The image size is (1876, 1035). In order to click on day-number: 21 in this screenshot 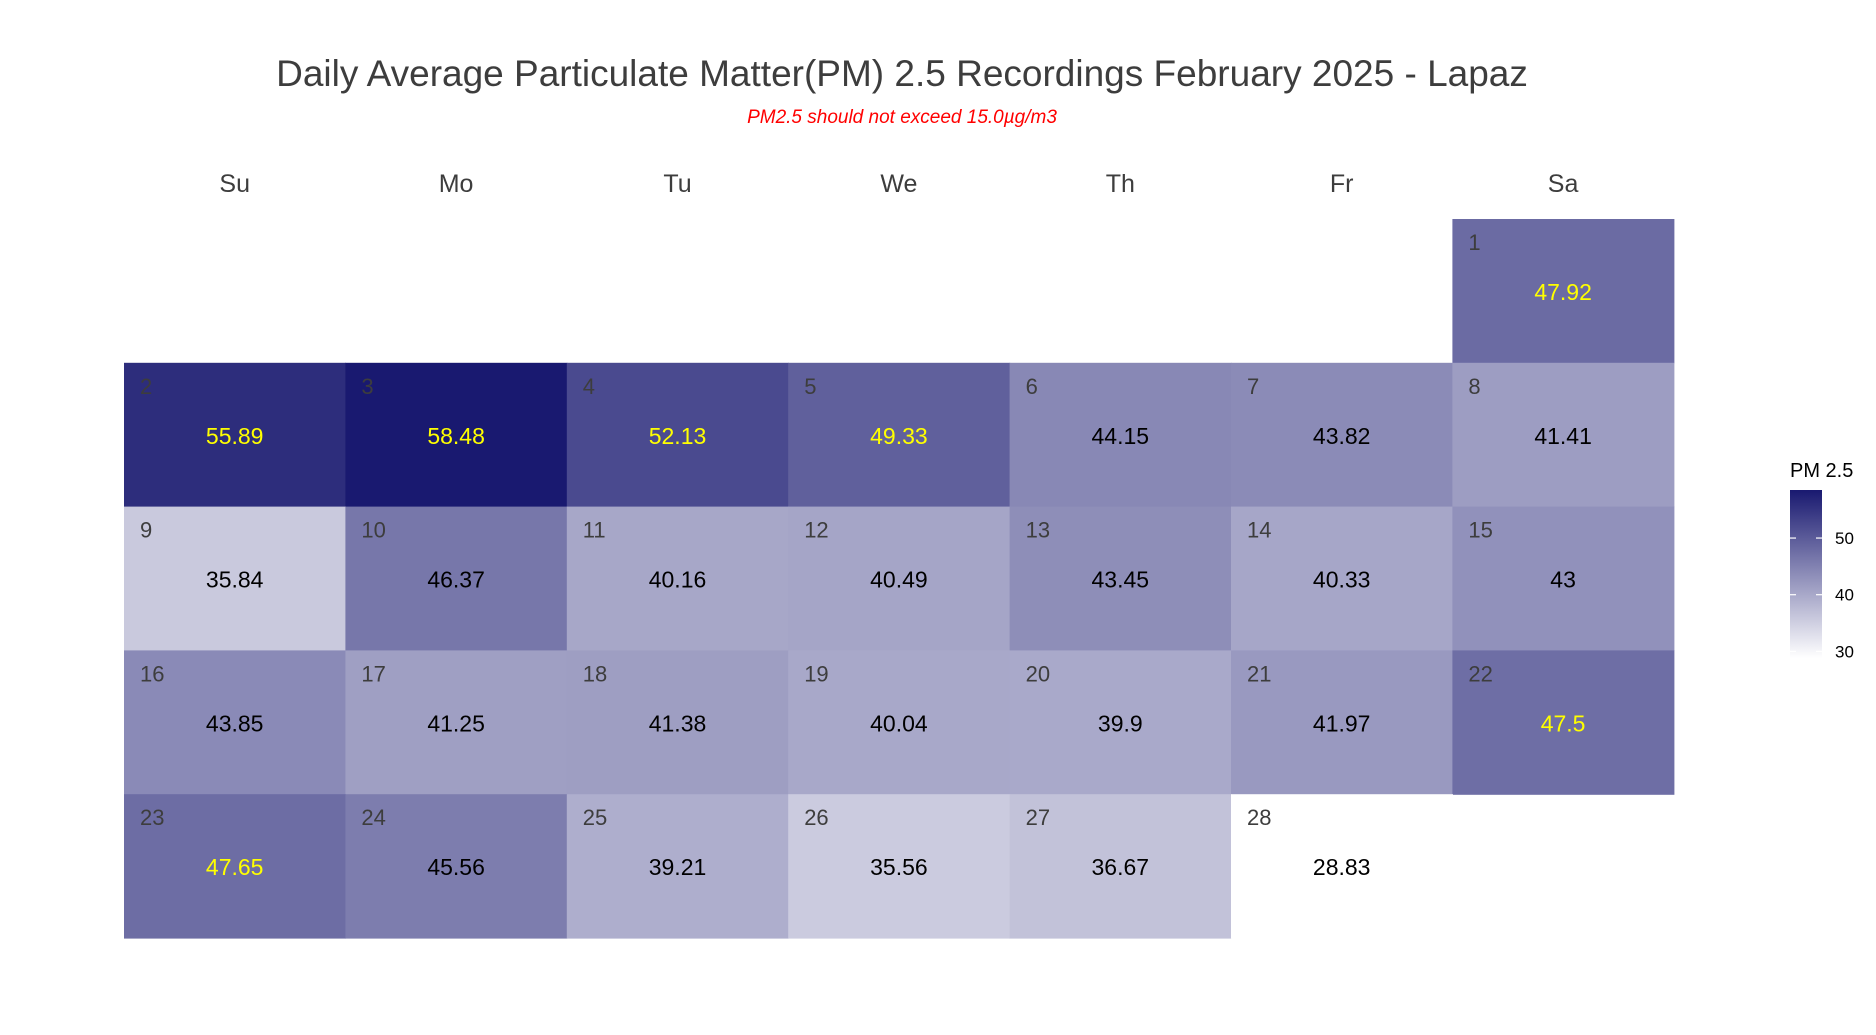, I will do `click(1259, 673)`.